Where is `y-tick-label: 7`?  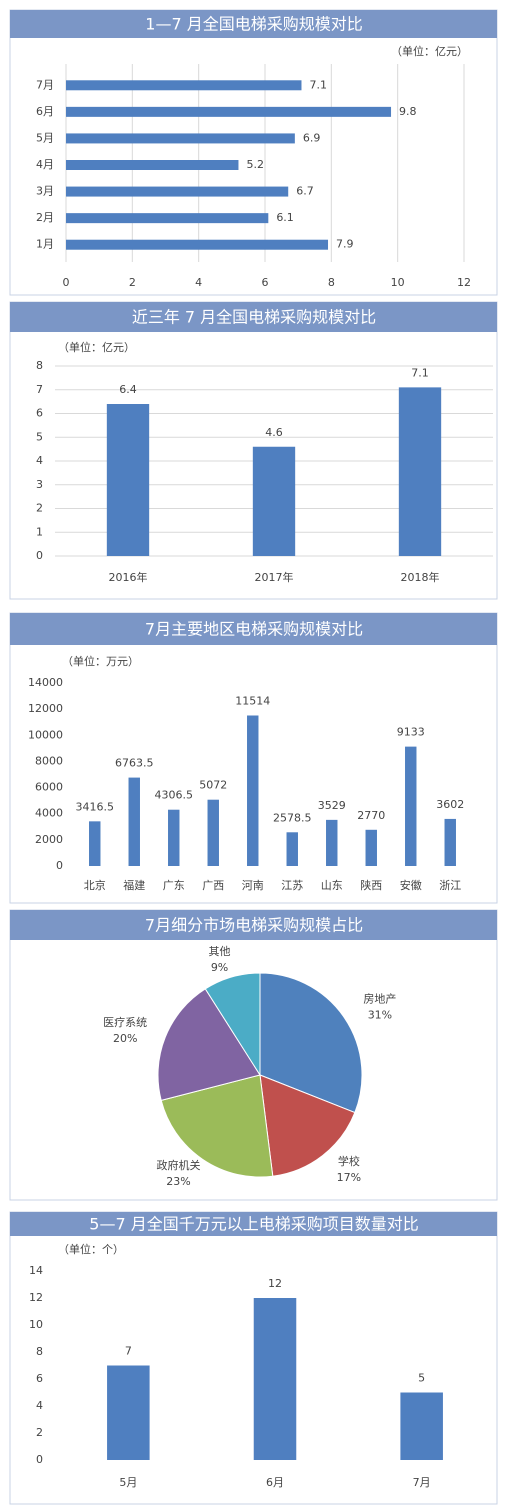 y-tick-label: 7 is located at coordinates (39, 389).